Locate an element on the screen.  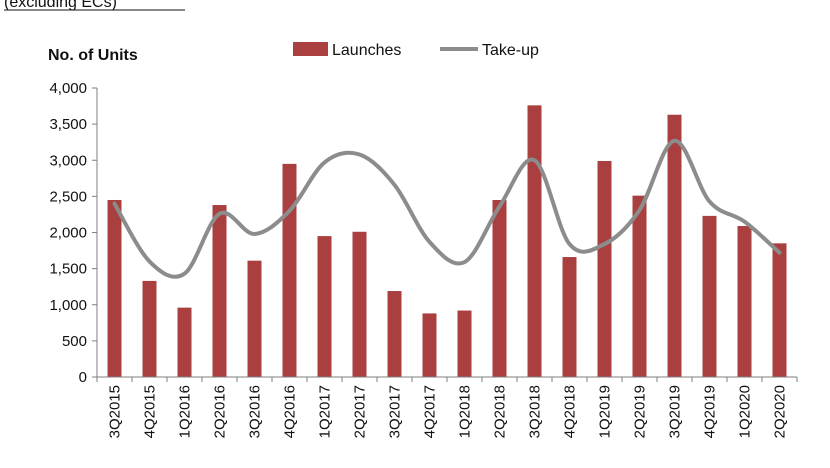
x-tick-label: 2Q2018 is located at coordinates (500, 411).